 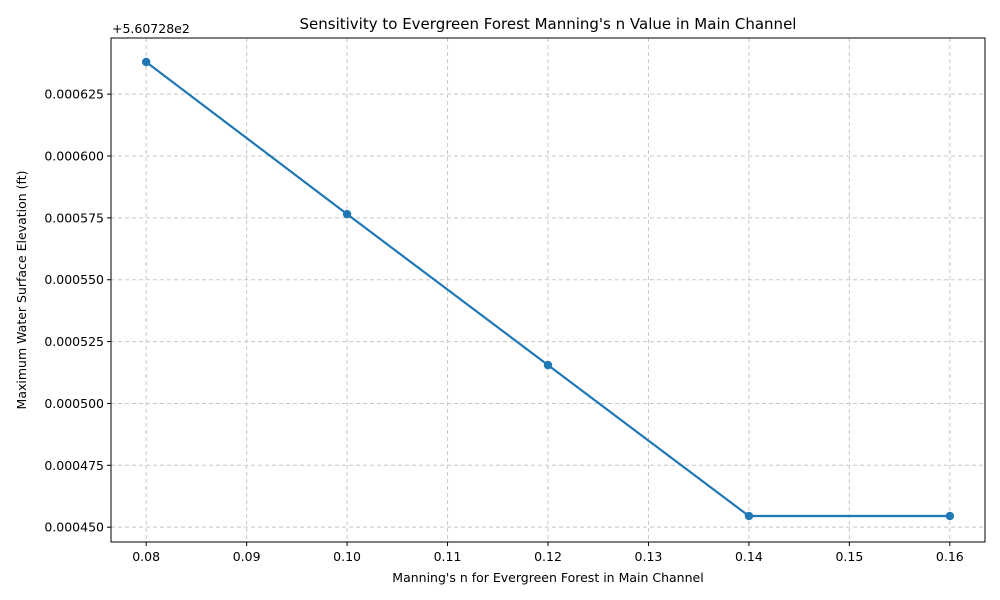 I want to click on x-tick-label: 0.11, so click(x=448, y=556).